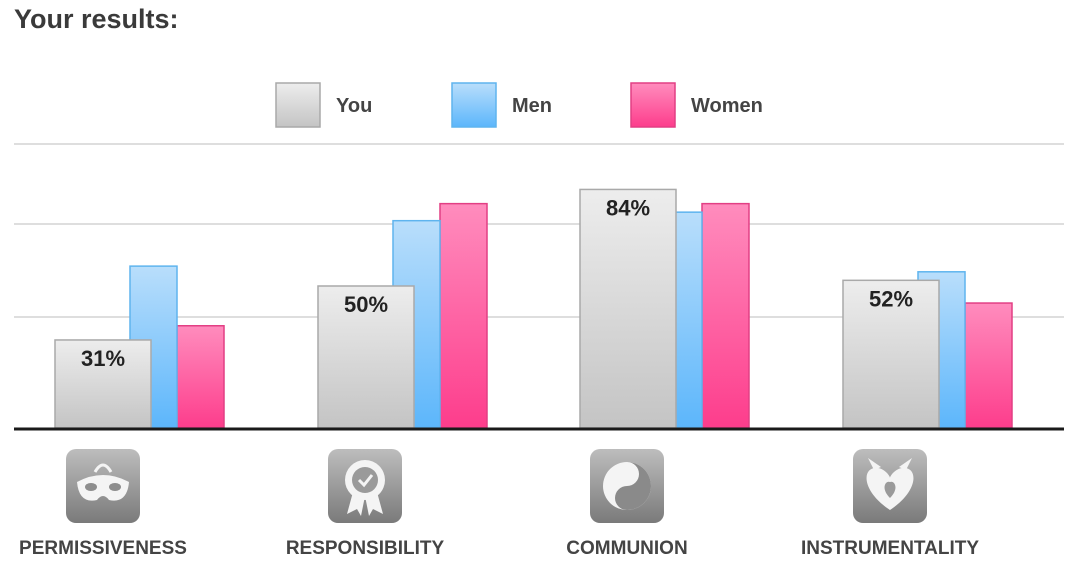 The width and height of the screenshot is (1071, 588). I want to click on category-icons, so click(496, 486).